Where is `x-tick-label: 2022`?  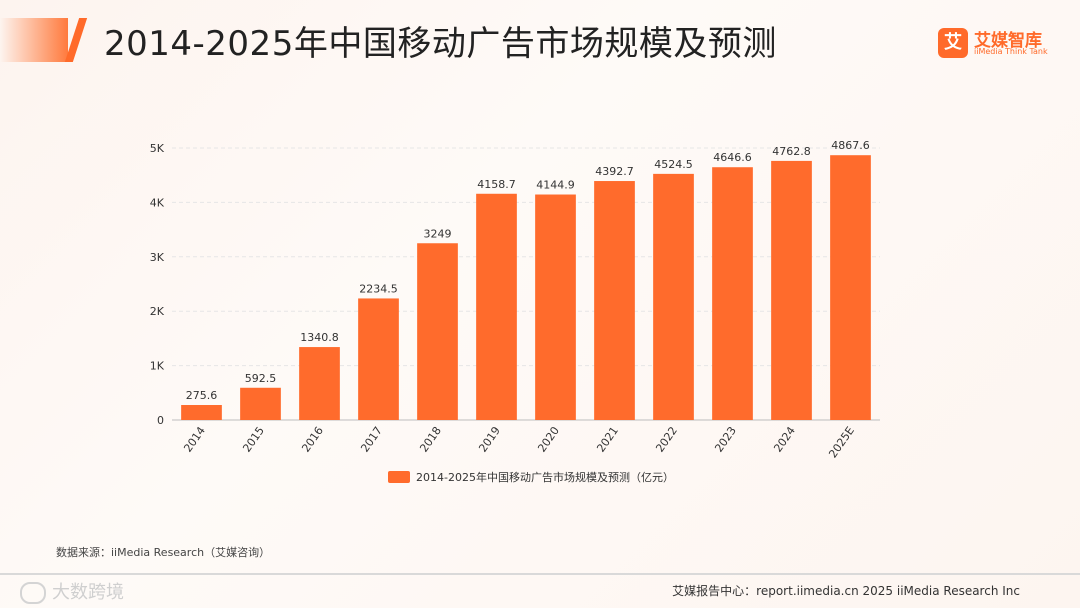
x-tick-label: 2022 is located at coordinates (666, 439).